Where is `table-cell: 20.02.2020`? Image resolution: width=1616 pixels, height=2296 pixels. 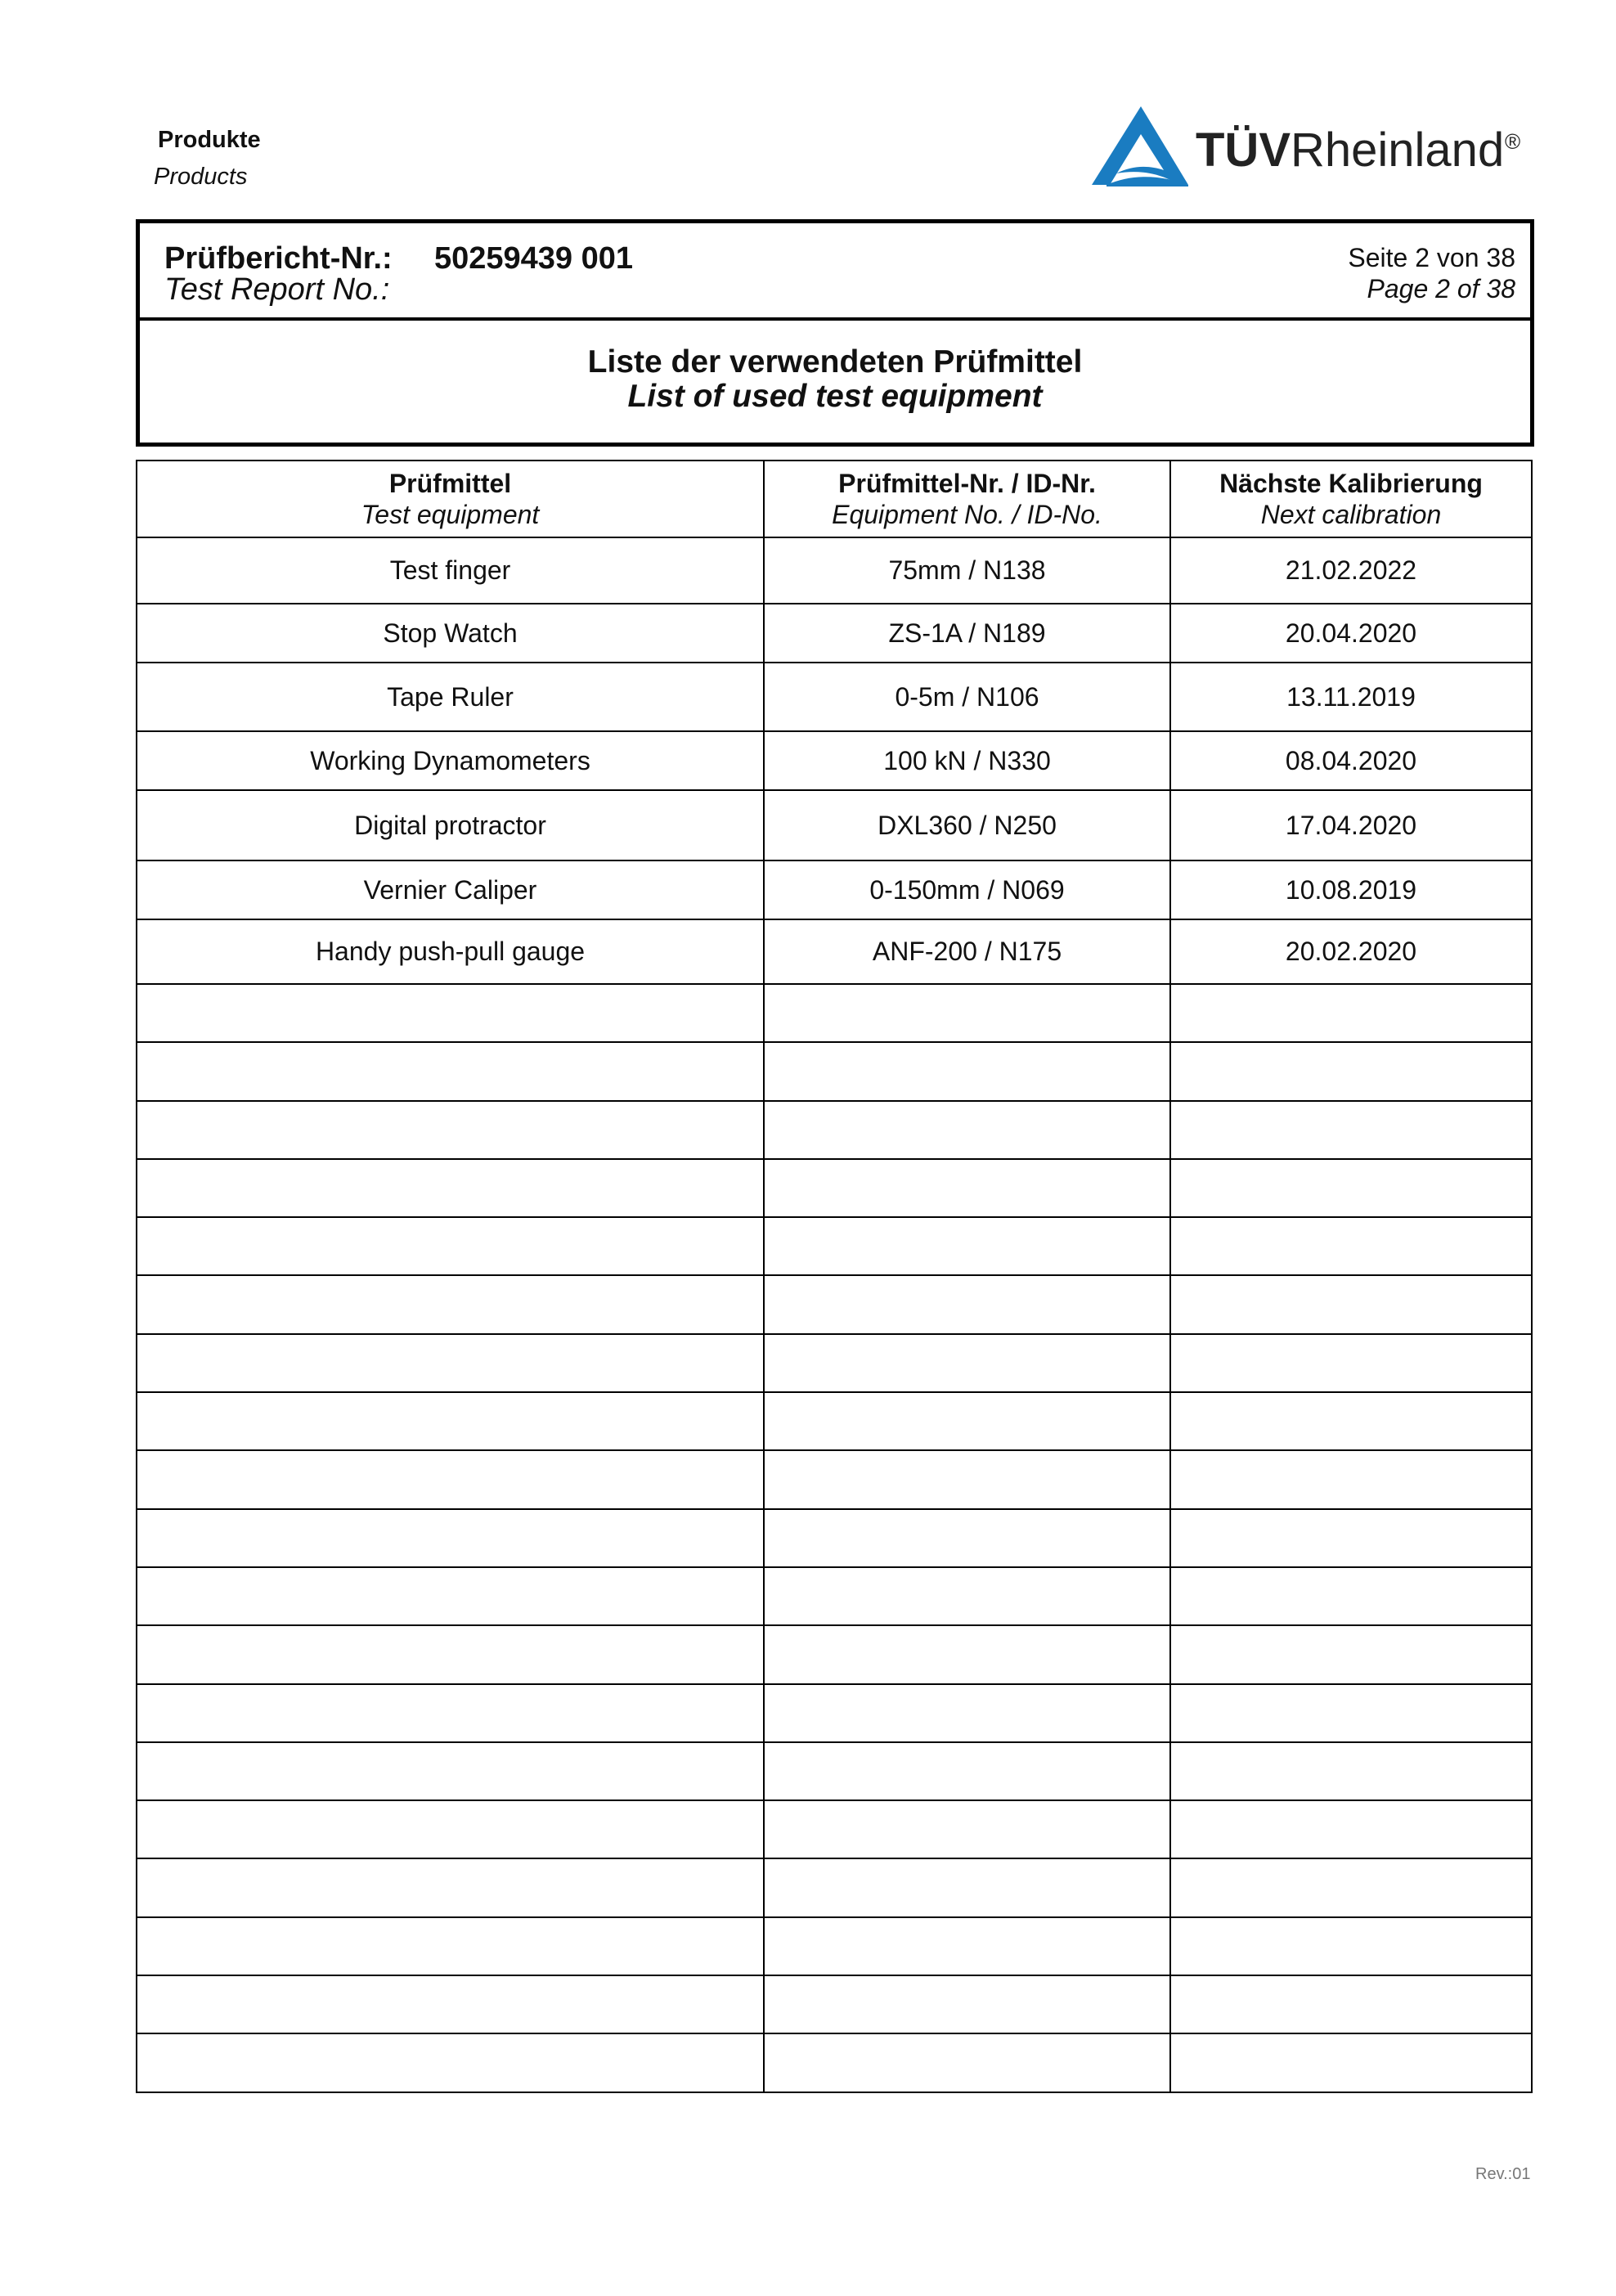
table-cell: 20.02.2020 is located at coordinates (1351, 952).